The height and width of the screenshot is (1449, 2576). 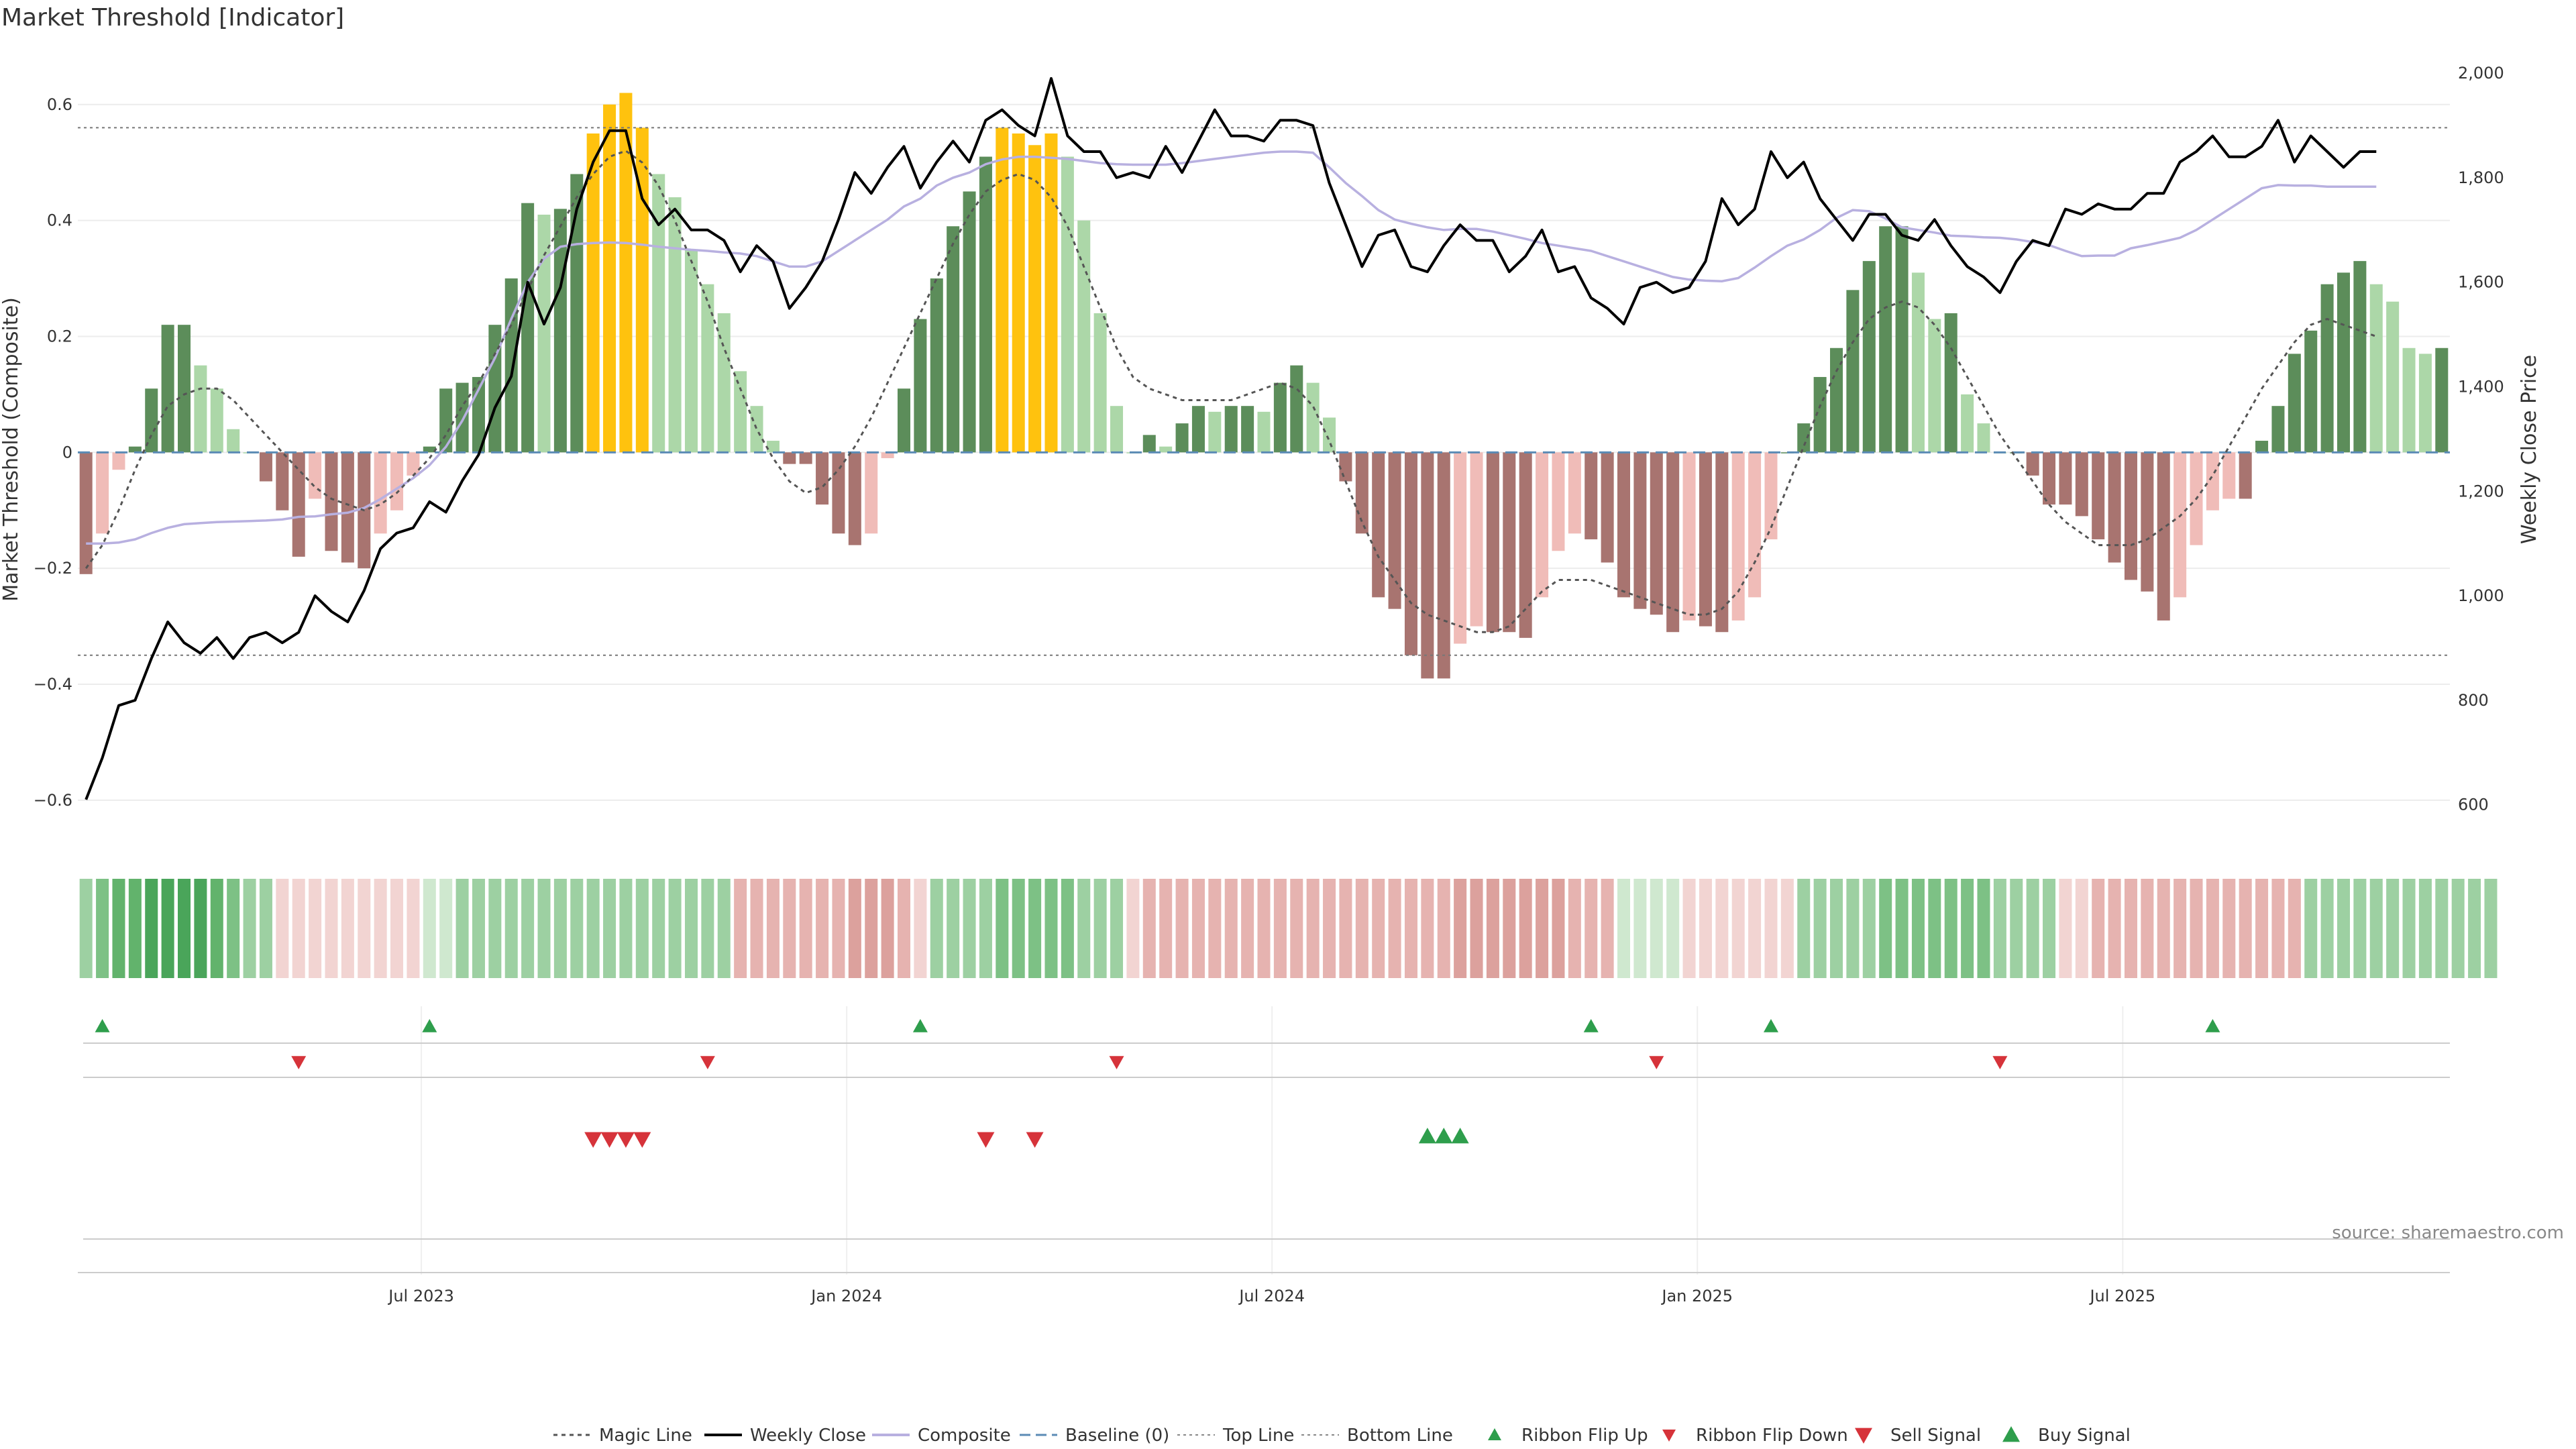 What do you see at coordinates (59, 104) in the screenshot?
I see `y-tick-label: 0.6` at bounding box center [59, 104].